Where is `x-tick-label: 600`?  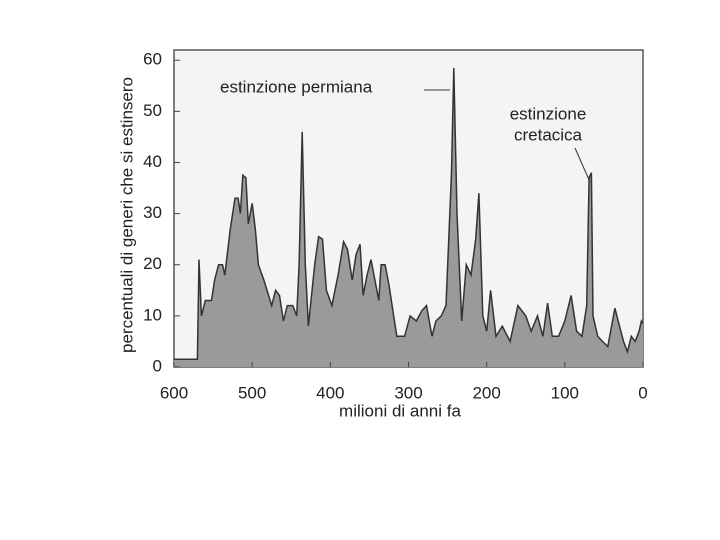
x-tick-label: 600 is located at coordinates (174, 392).